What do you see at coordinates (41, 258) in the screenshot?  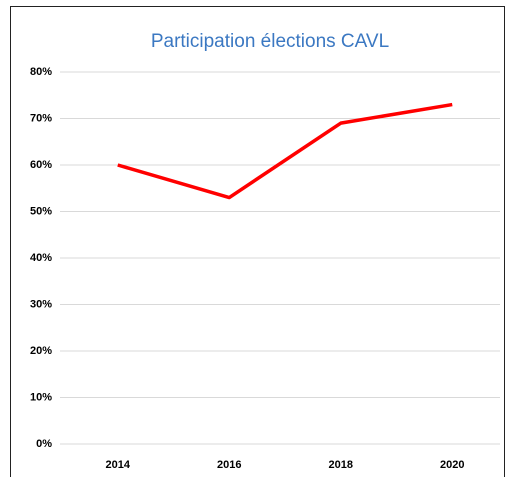 I see `y-tick-label: 40%` at bounding box center [41, 258].